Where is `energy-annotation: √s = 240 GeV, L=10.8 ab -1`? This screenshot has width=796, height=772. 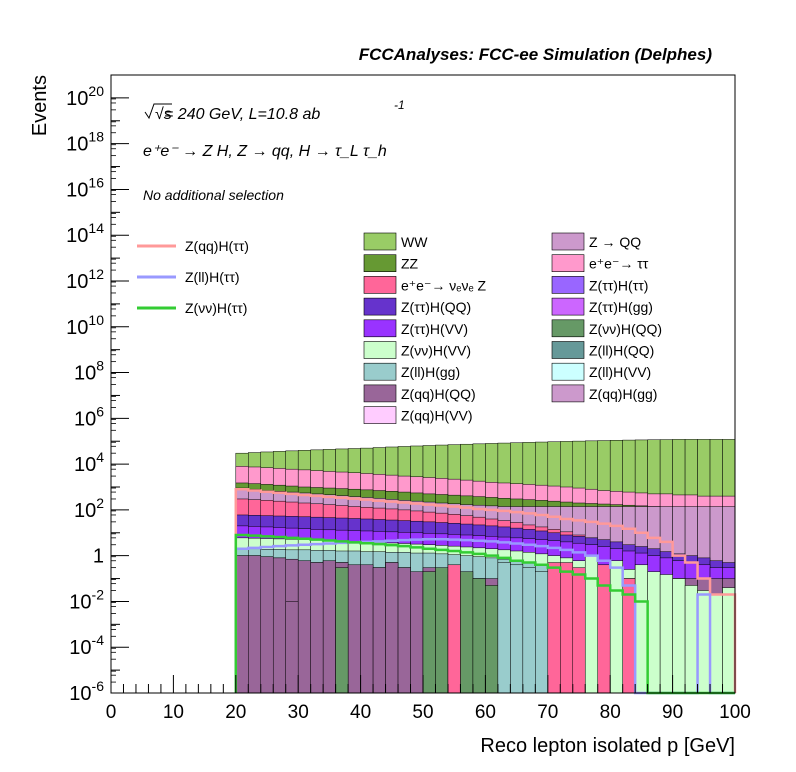
energy-annotation: √s = 240 GeV, L=10.8 ab -1 is located at coordinates (274, 110).